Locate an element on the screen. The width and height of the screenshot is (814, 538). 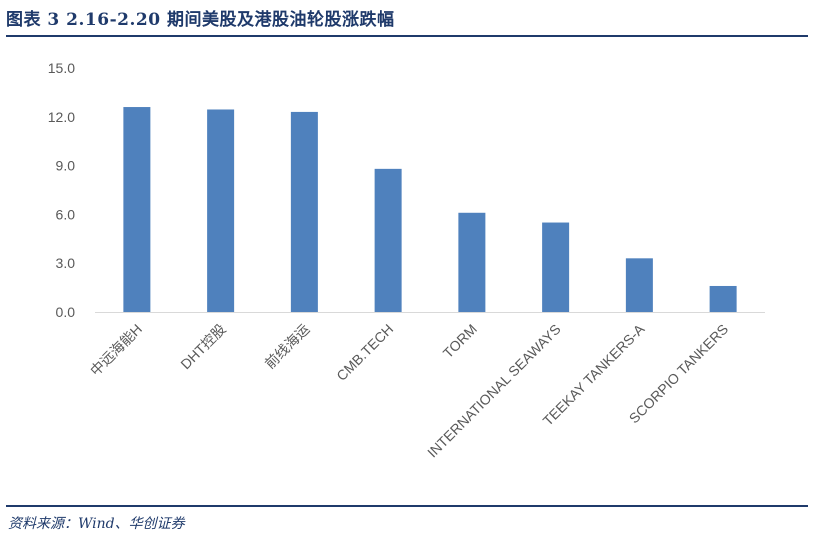
y-tick-label: 9.0 is located at coordinates (66, 166).